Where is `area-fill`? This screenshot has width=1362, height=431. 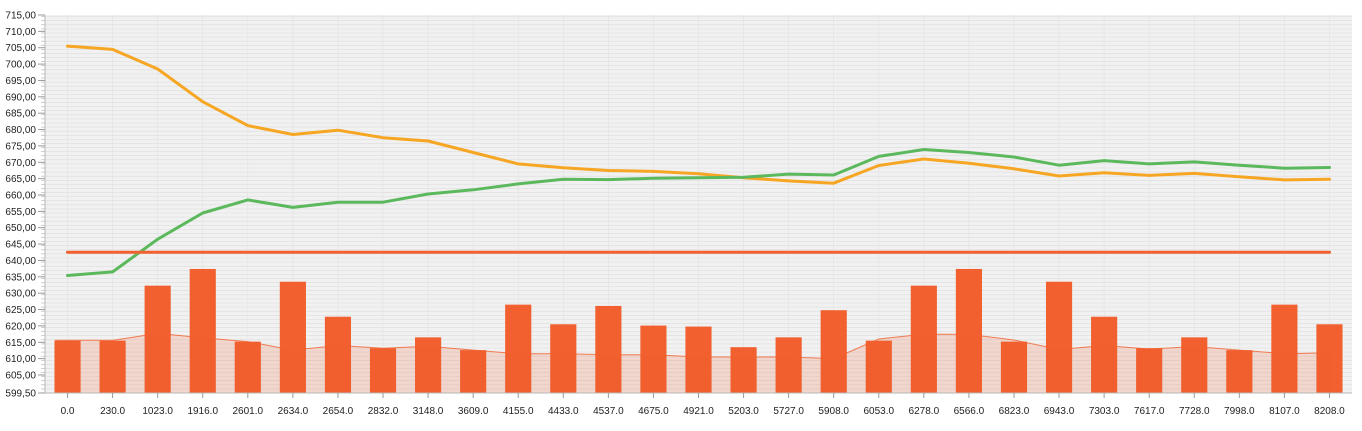 area-fill is located at coordinates (693, 363).